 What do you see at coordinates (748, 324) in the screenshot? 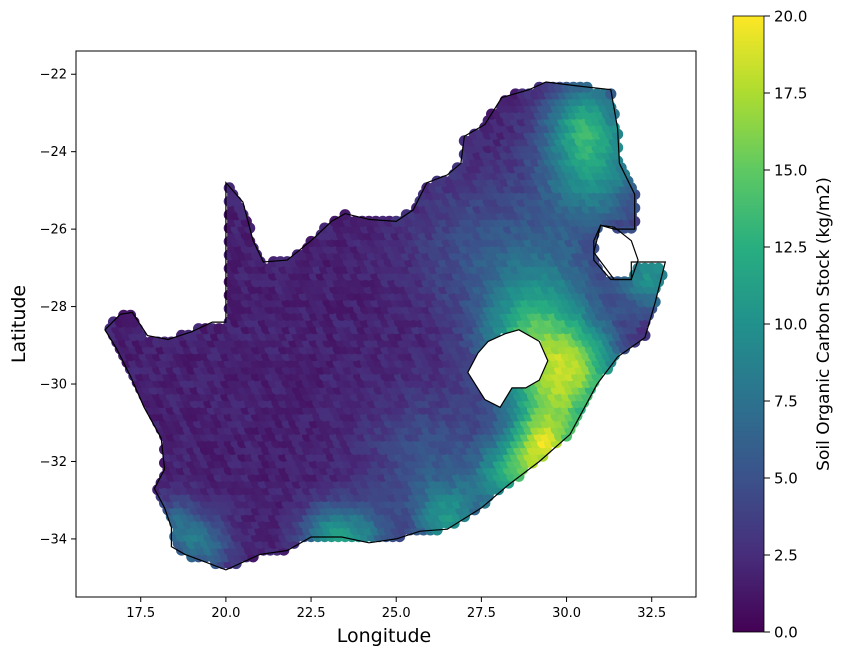
I see `colorbar-gradient` at bounding box center [748, 324].